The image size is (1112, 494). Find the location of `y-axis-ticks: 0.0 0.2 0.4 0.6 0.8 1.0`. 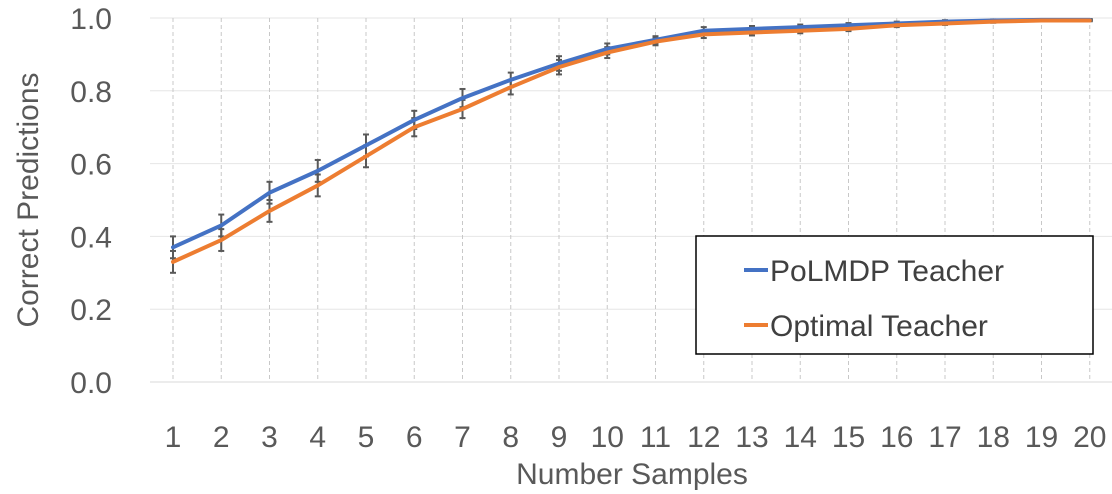

y-axis-ticks: 0.0 0.2 0.4 0.6 0.8 1.0 is located at coordinates (91, 201).